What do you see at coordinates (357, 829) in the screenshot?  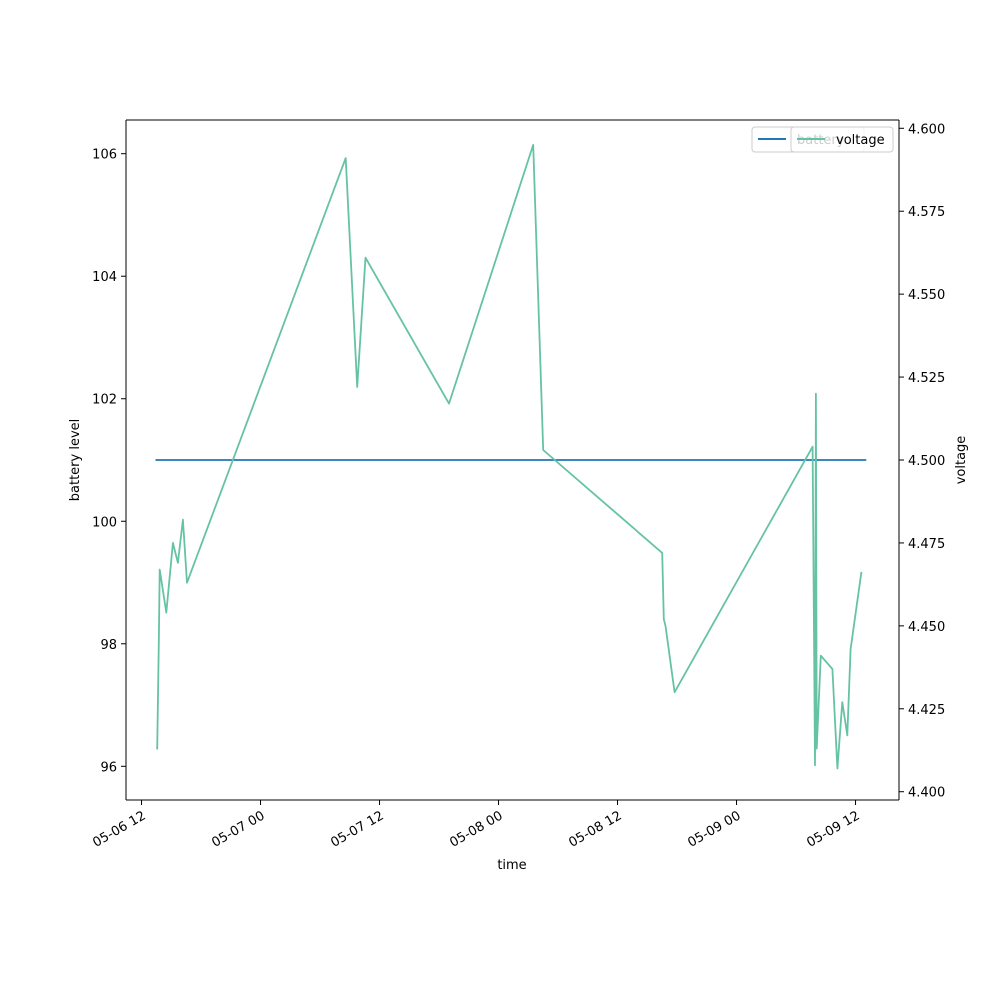 I see `x-tick-label: 05-07 12` at bounding box center [357, 829].